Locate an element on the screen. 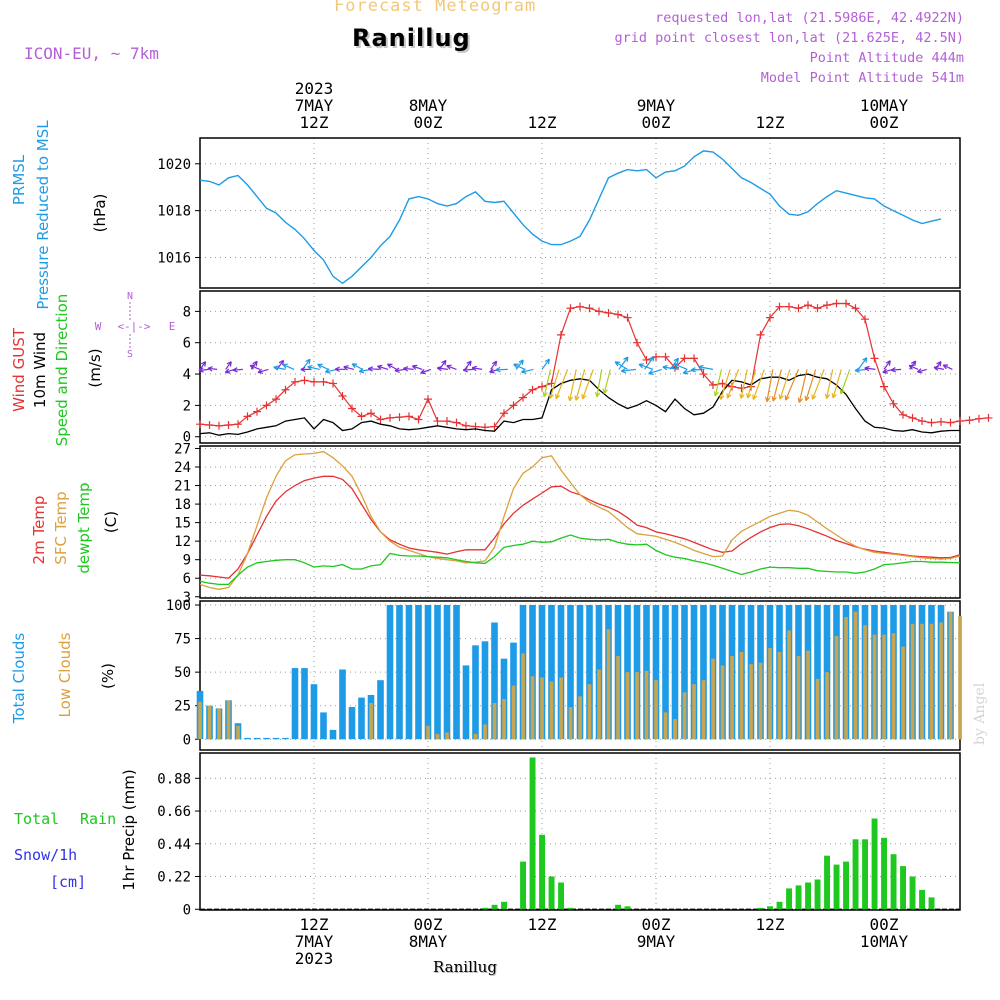 The image size is (1000, 1000). label-cm: [cm] is located at coordinates (68, 882).